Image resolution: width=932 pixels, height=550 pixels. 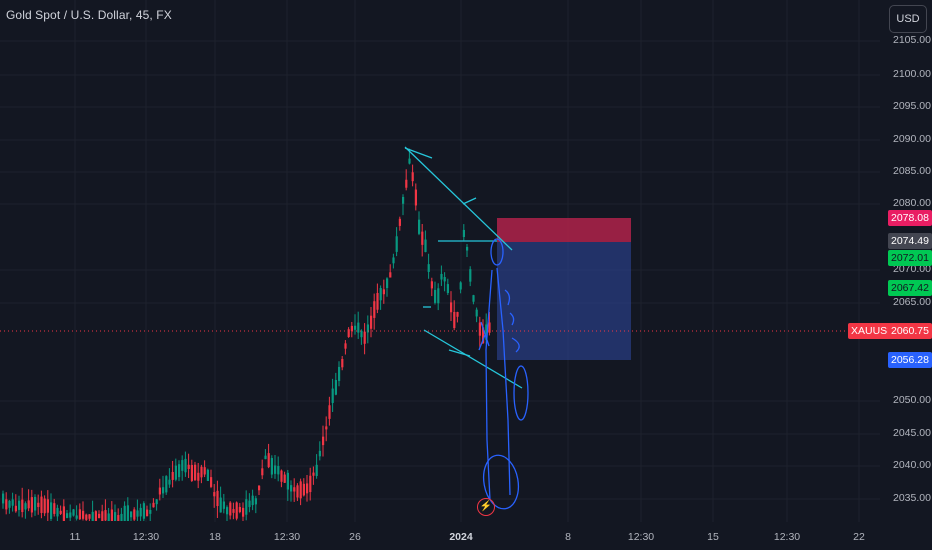 I want to click on time-tick: 11, so click(x=75, y=537).